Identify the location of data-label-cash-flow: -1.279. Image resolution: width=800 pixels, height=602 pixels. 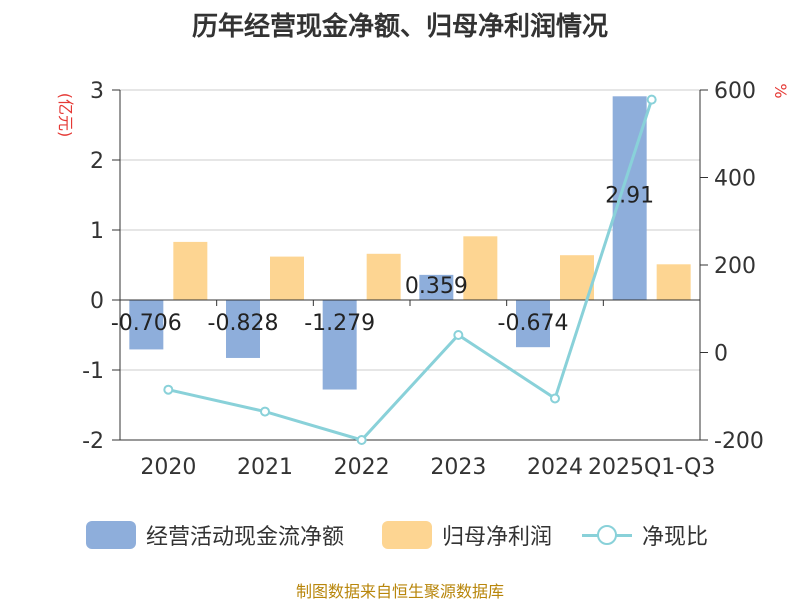
(339, 323).